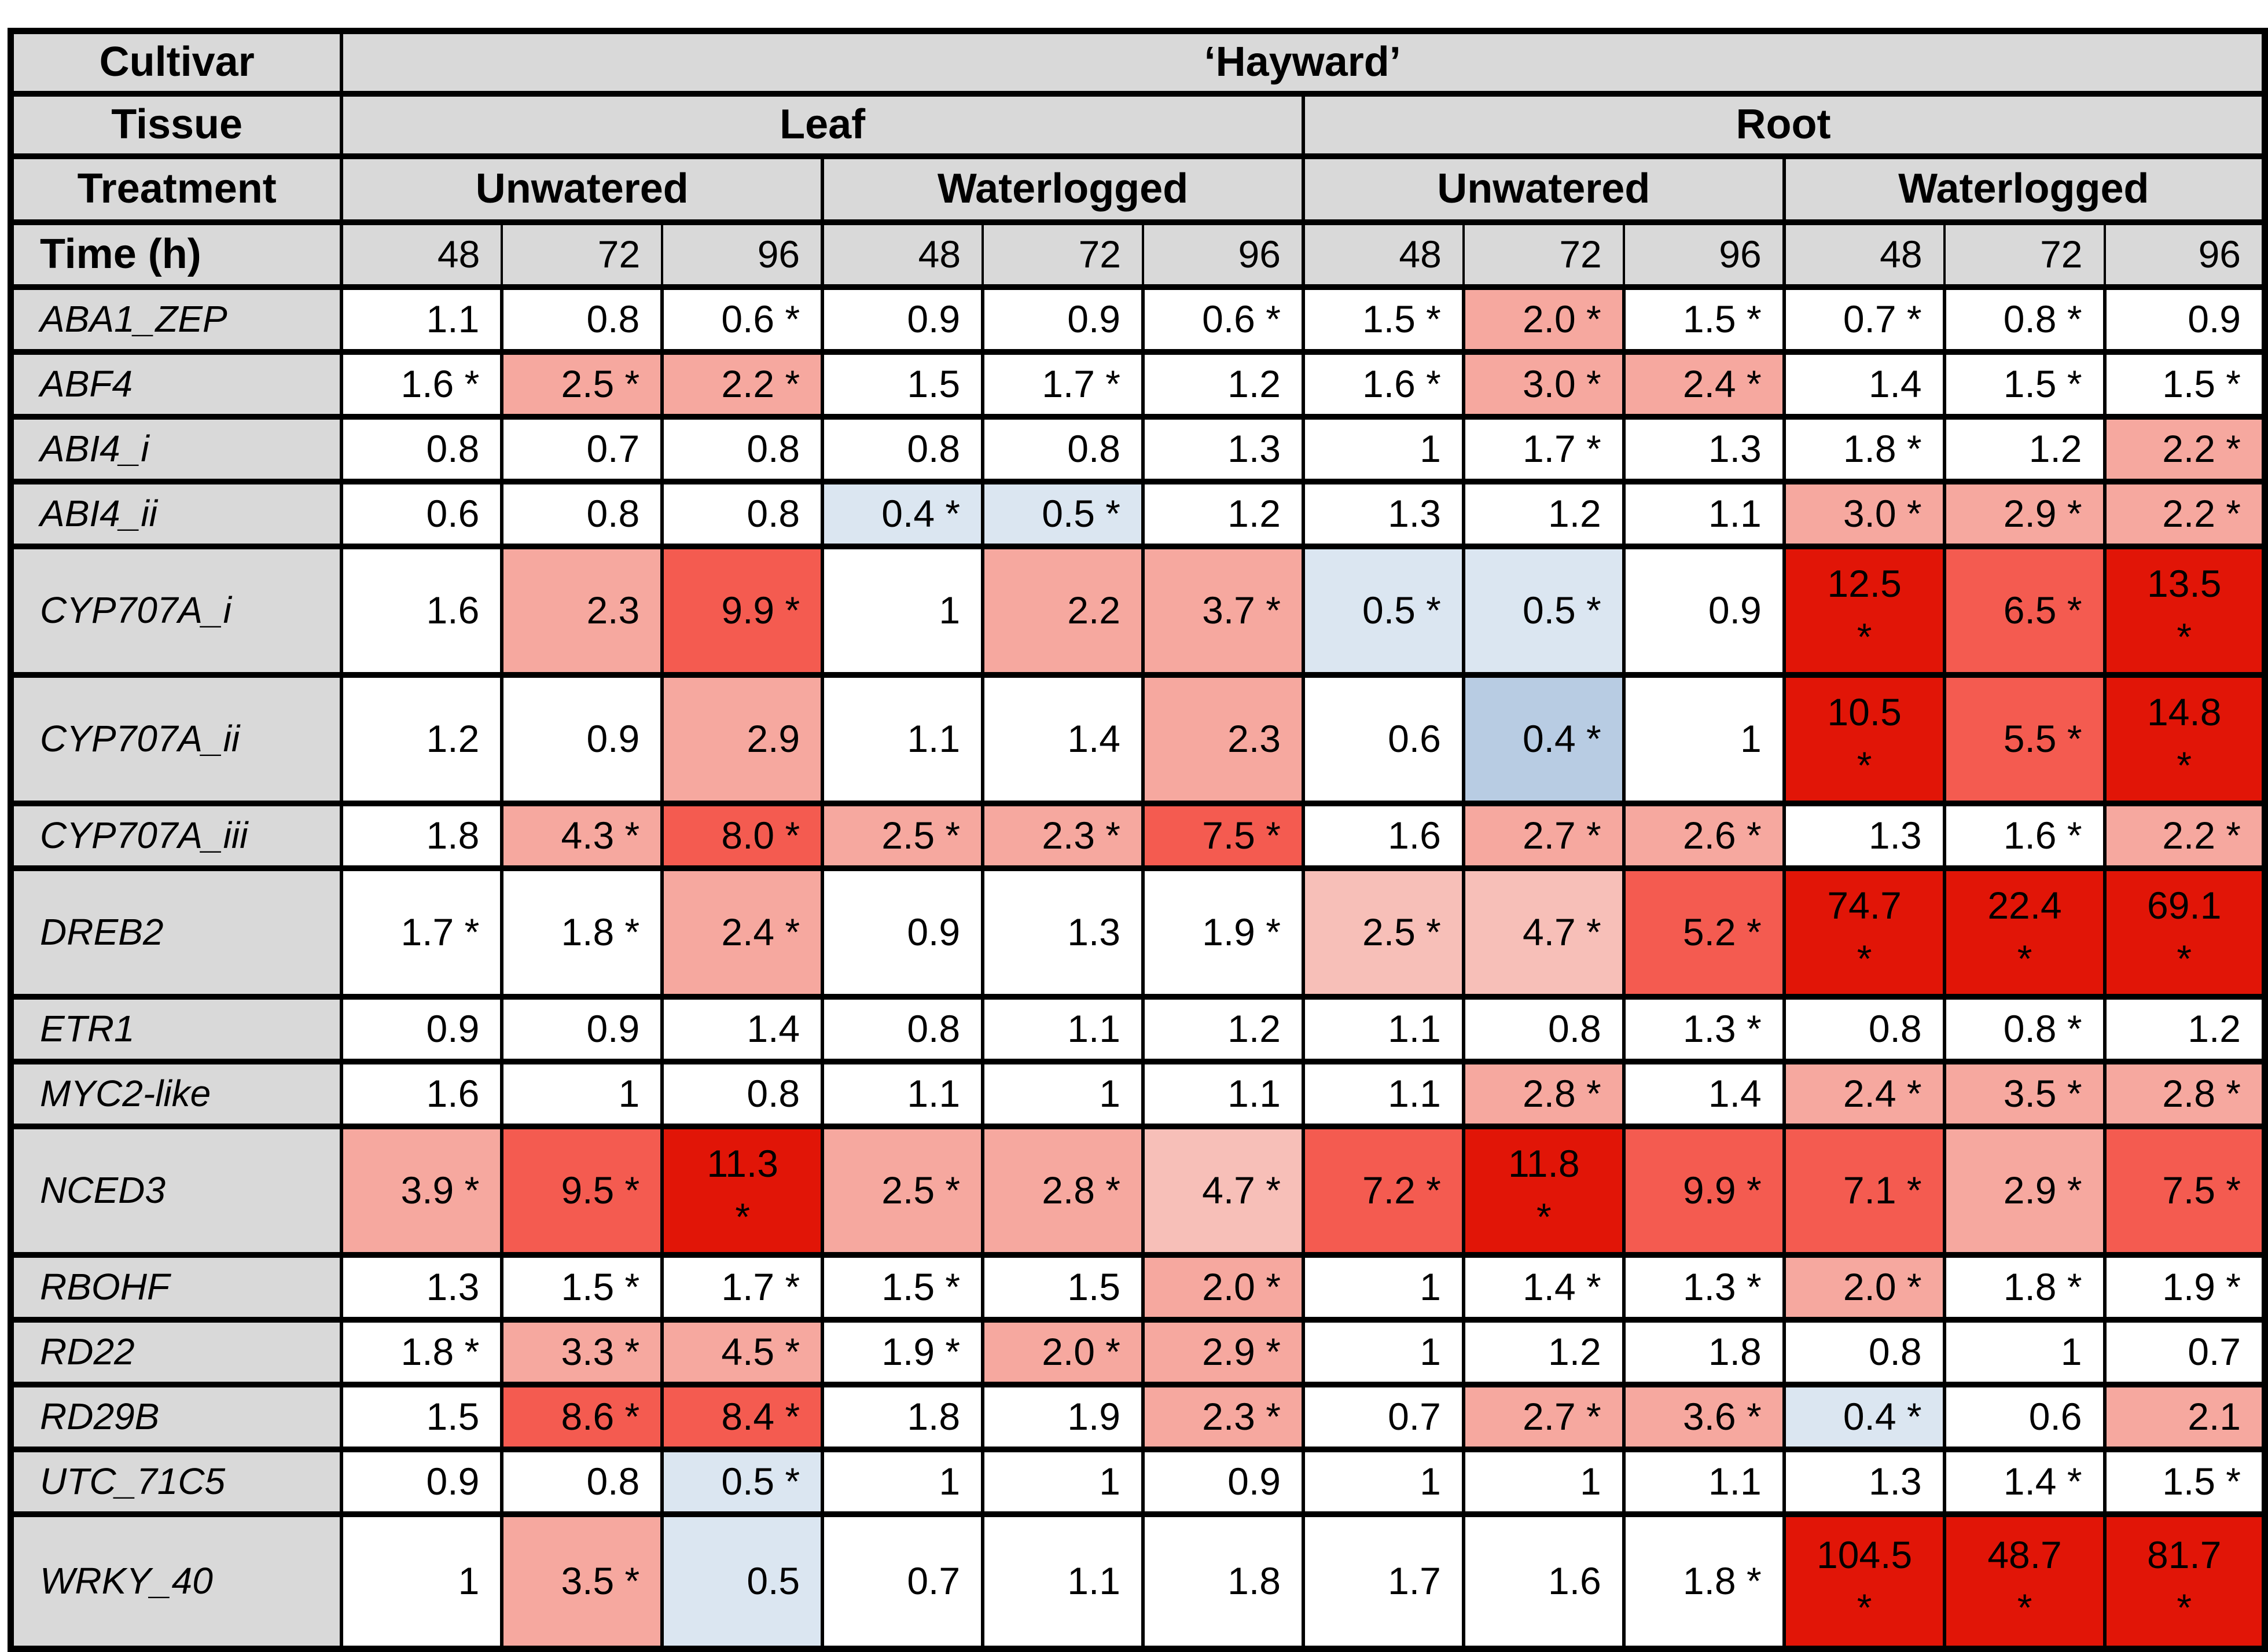  What do you see at coordinates (422, 384) in the screenshot?
I see `value-cell: 1.6 *` at bounding box center [422, 384].